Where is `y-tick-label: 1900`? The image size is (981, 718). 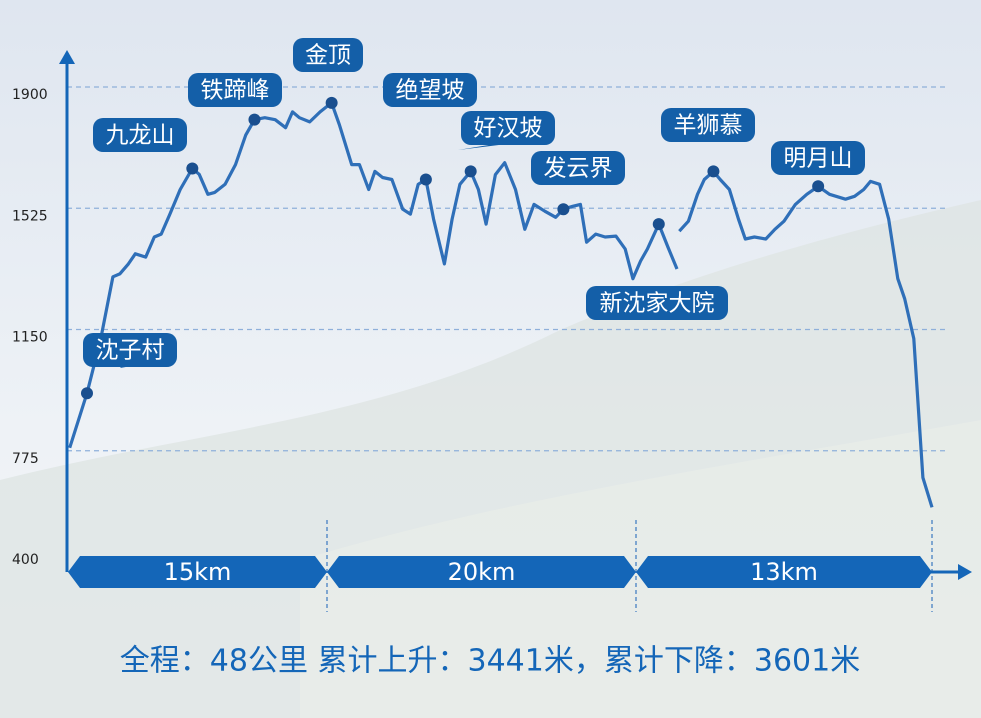 y-tick-label: 1900 is located at coordinates (30, 95).